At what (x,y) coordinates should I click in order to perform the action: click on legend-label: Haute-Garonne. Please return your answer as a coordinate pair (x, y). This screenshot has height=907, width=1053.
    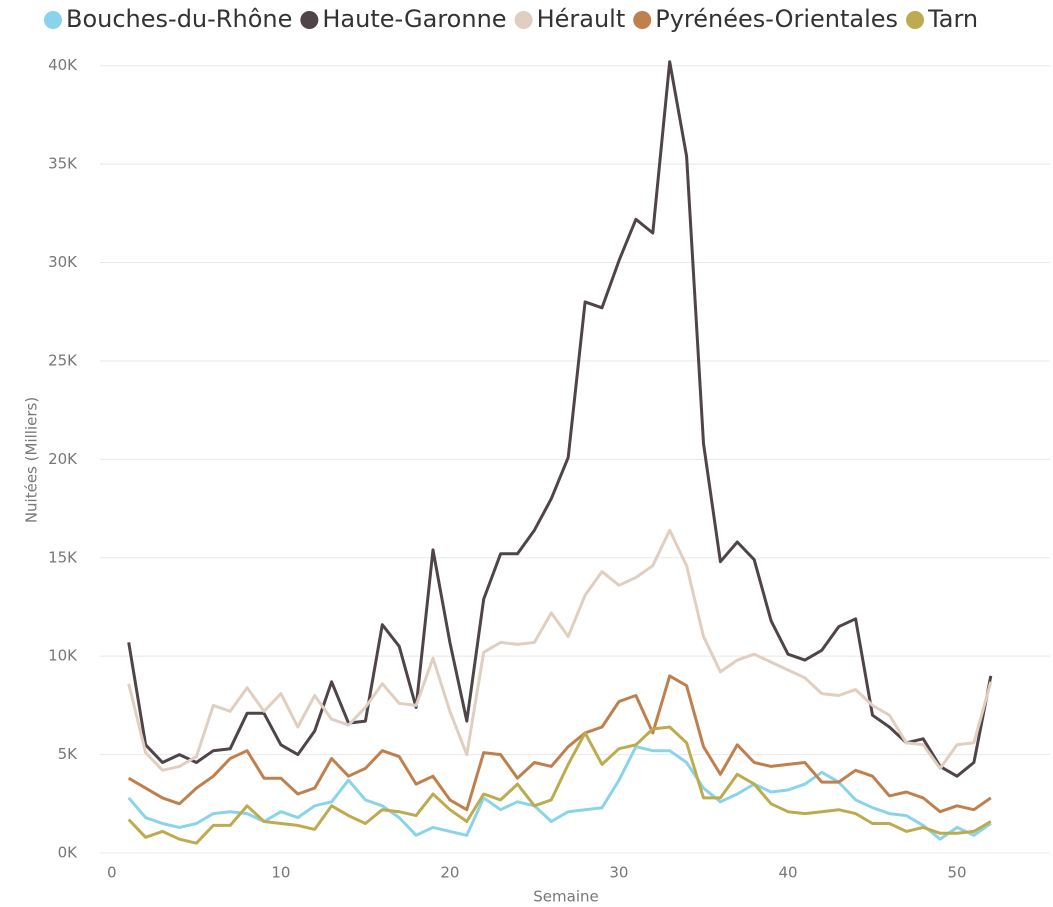
    Looking at the image, I should click on (414, 19).